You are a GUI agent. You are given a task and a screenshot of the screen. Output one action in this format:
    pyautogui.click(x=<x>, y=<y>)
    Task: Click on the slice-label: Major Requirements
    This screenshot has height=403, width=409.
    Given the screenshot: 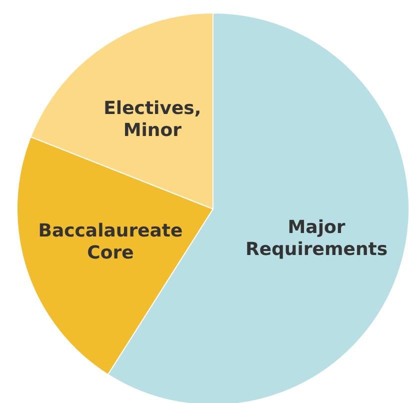 What is the action you would take?
    pyautogui.click(x=316, y=238)
    